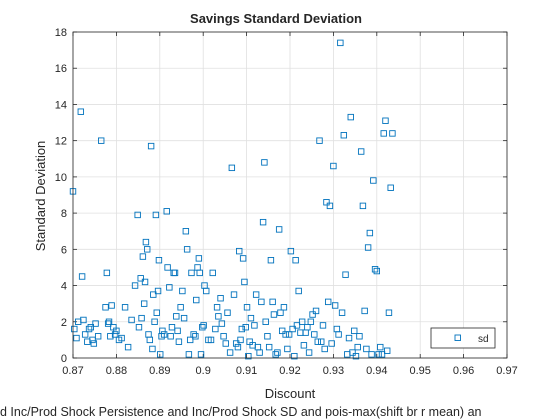 The image size is (560, 420). I want to click on x-tick-label: 0.97, so click(506, 371).